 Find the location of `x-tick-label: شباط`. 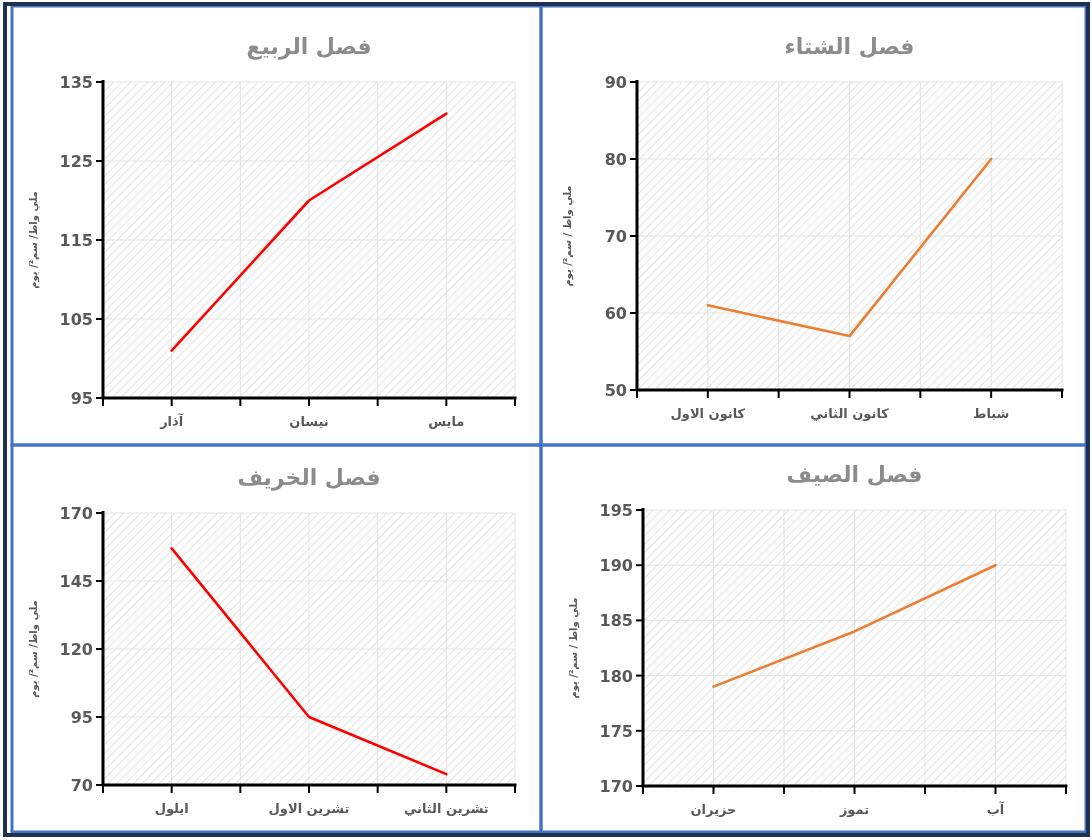

x-tick-label: شباط is located at coordinates (991, 413).